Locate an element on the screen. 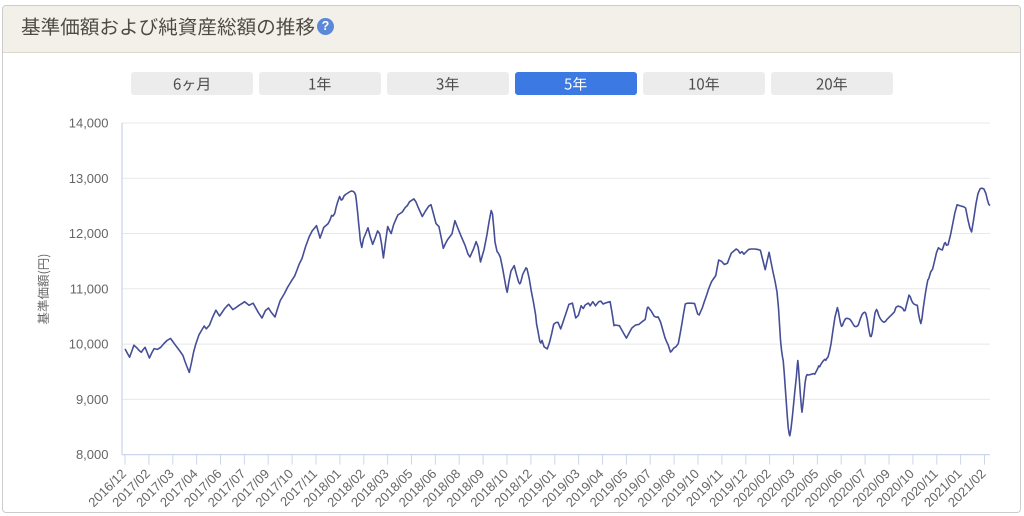 This screenshot has width=1024, height=516. svg-text: 9,000 is located at coordinates (92, 399).